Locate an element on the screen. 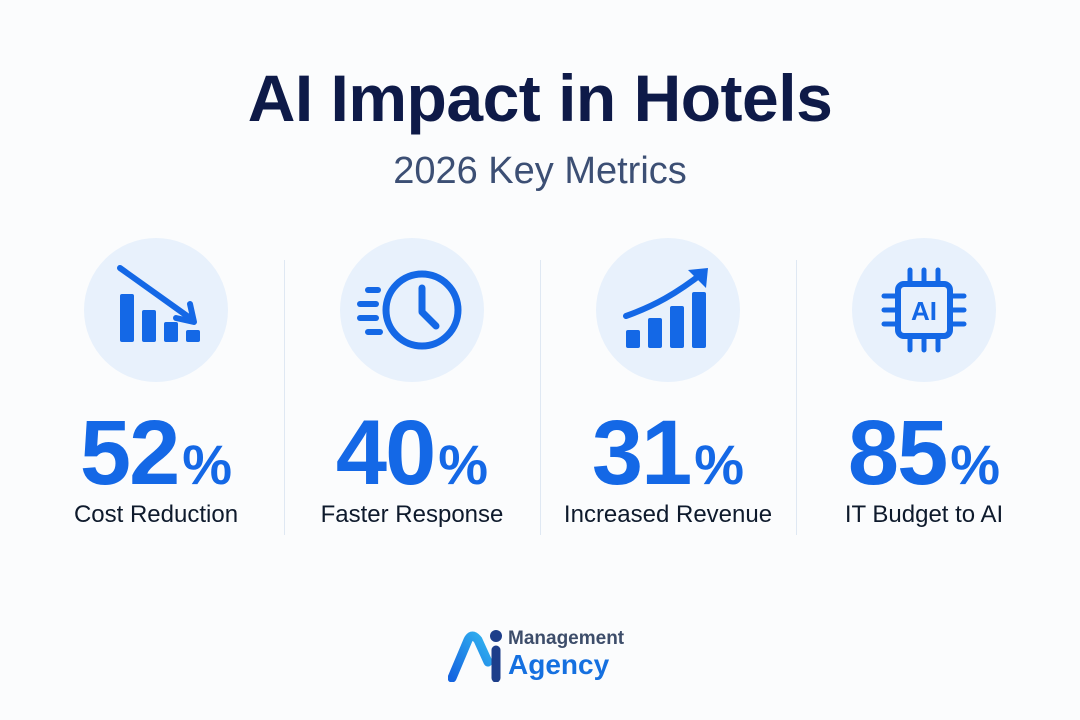  metric-it-budget: AI 85% IT Budget to AI is located at coordinates (924, 388).